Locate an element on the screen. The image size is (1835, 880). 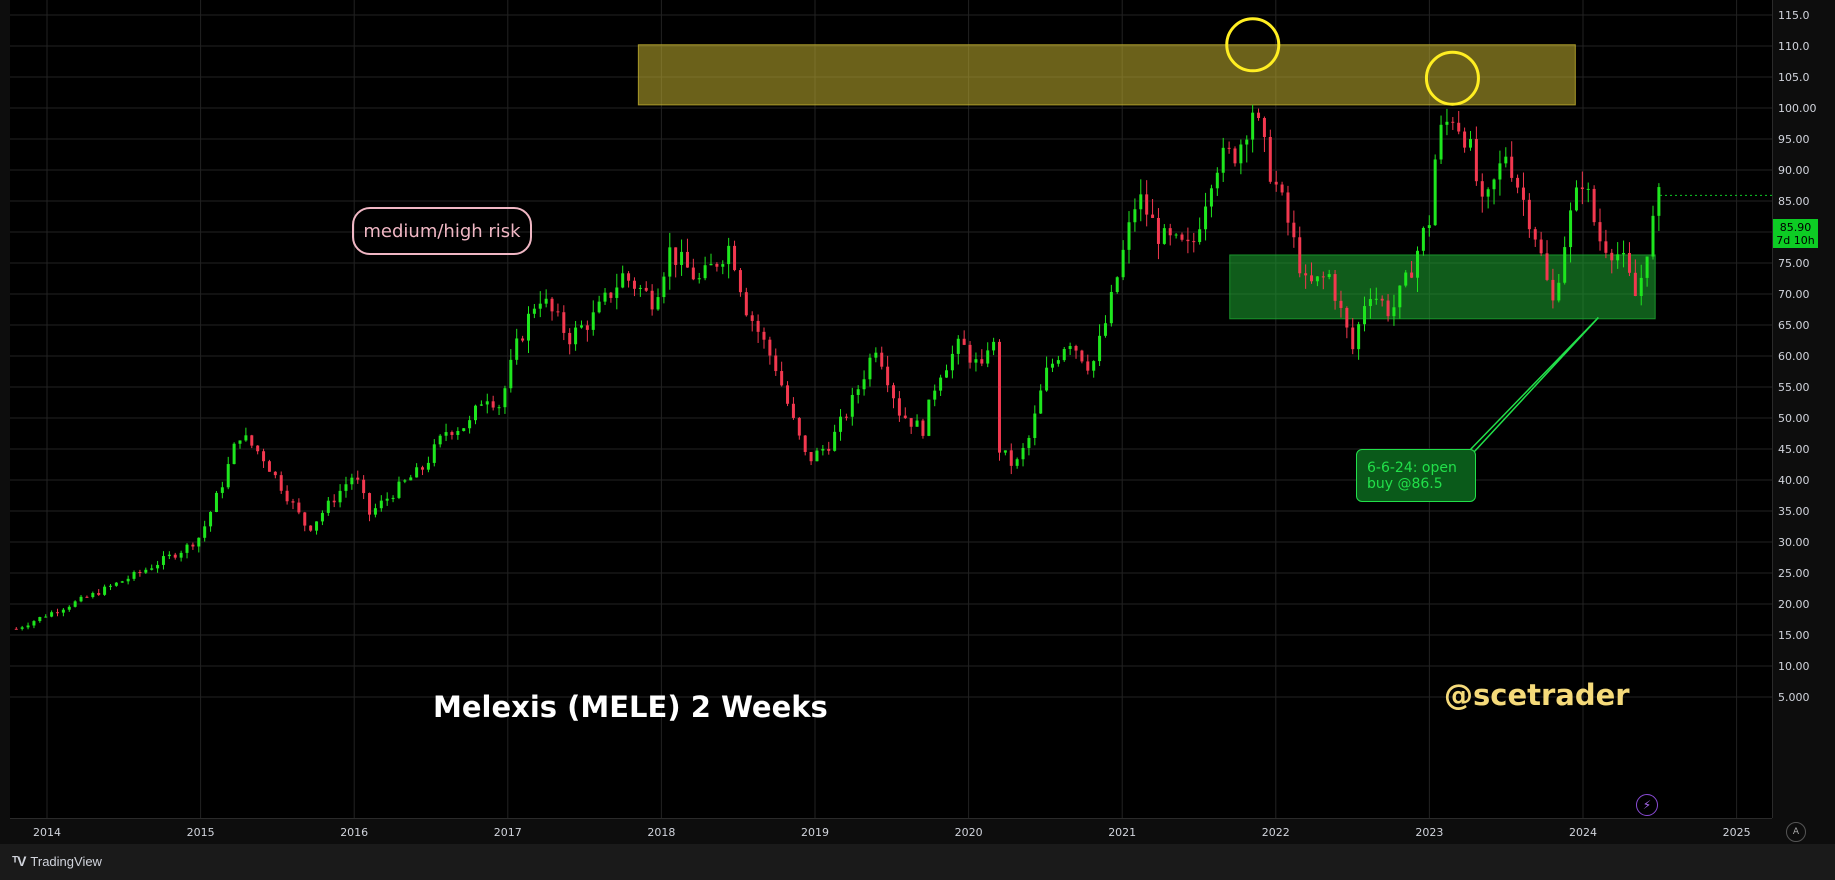
x-tick-label: 2014 is located at coordinates (47, 832).